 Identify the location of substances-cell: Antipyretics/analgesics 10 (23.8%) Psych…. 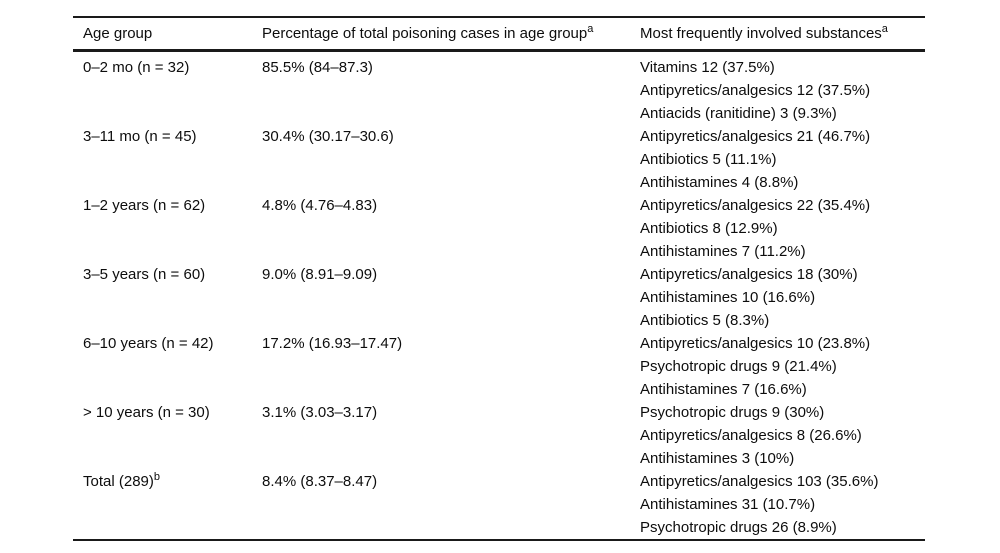
(777, 366).